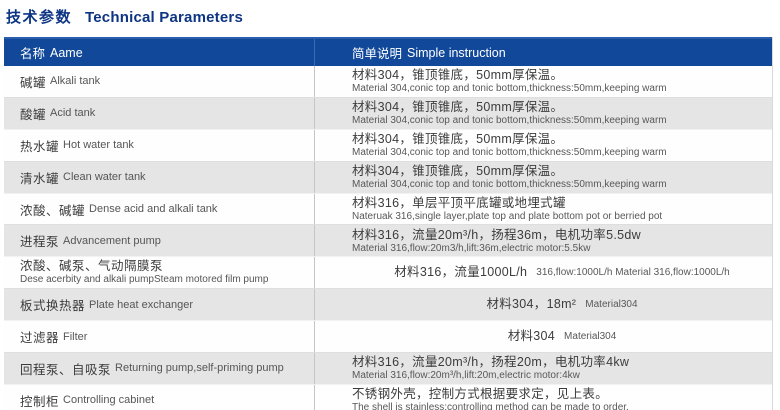  Describe the element at coordinates (73, 113) in the screenshot. I see `row-name-en: Acid tank` at that location.